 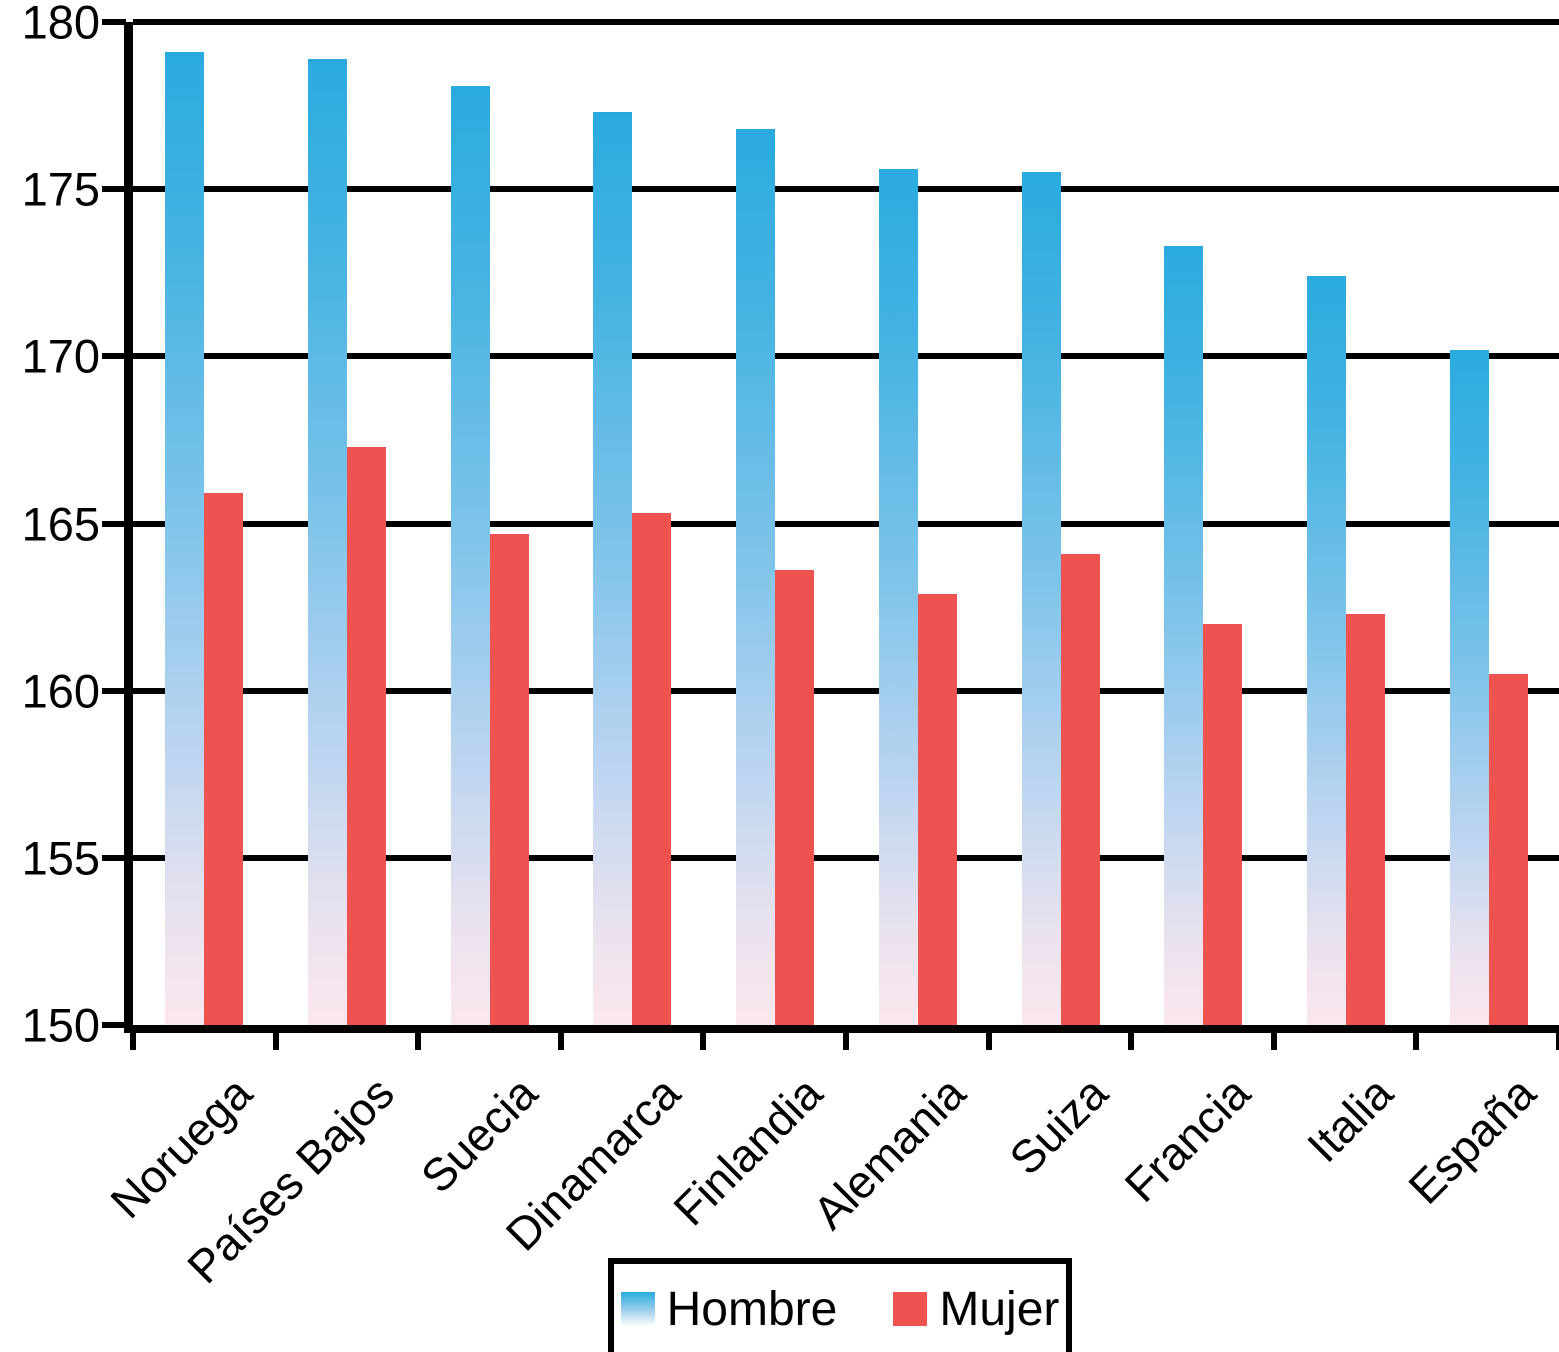 I want to click on x-label-francia: Francia, so click(x=1187, y=1139).